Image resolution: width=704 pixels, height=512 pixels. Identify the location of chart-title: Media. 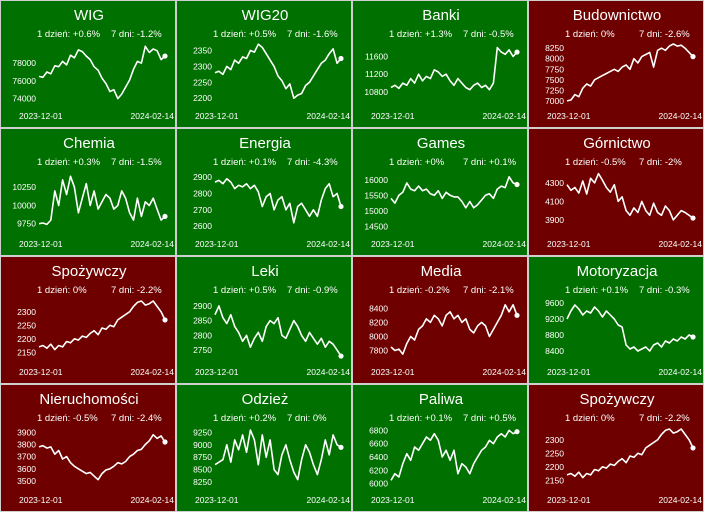
(442, 271).